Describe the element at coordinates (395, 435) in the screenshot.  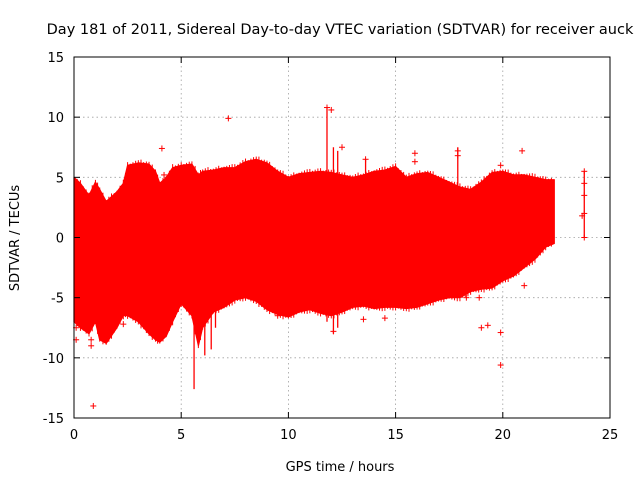
I see `x-tick-label: 15` at that location.